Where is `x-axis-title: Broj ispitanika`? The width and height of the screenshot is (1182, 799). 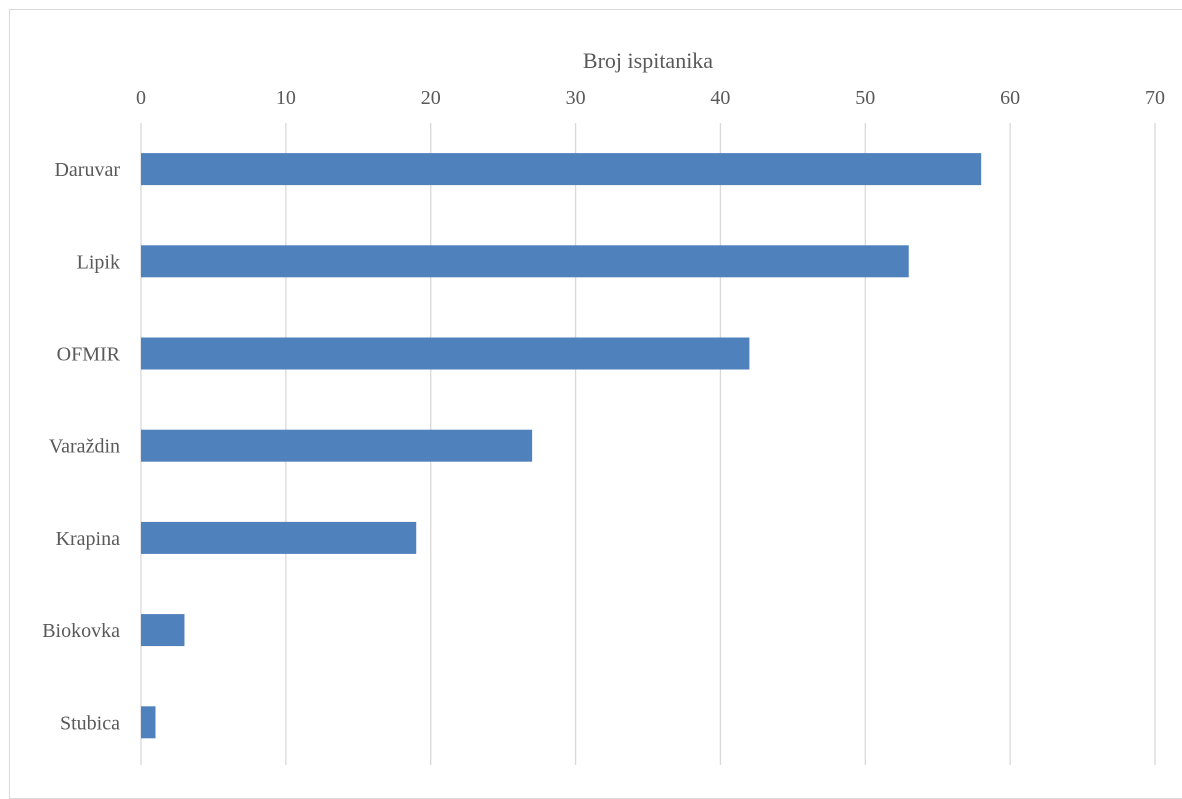
x-axis-title: Broj ispitanika is located at coordinates (648, 60).